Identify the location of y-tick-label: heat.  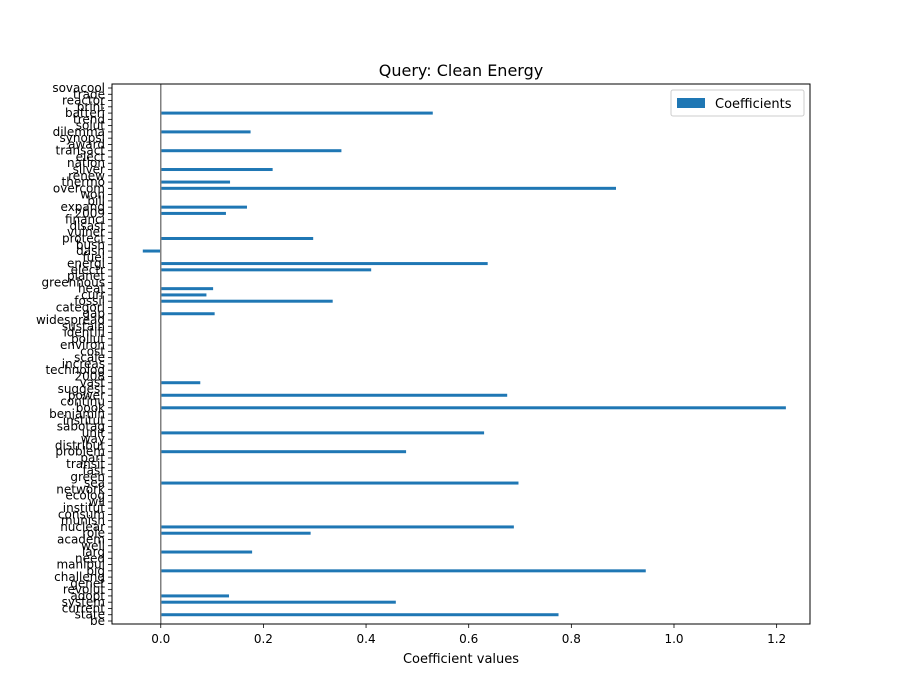
(91, 289).